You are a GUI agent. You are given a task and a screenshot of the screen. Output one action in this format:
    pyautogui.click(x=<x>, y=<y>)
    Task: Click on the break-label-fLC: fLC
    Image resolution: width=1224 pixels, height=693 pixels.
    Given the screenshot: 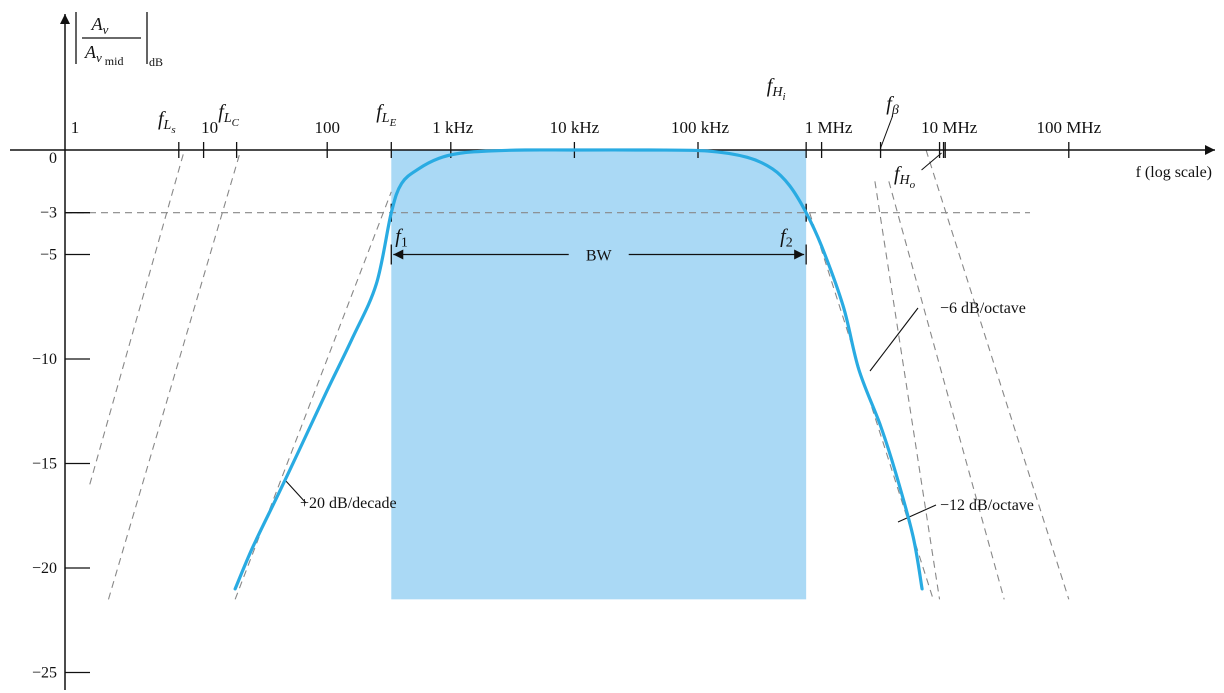 What is the action you would take?
    pyautogui.click(x=228, y=115)
    